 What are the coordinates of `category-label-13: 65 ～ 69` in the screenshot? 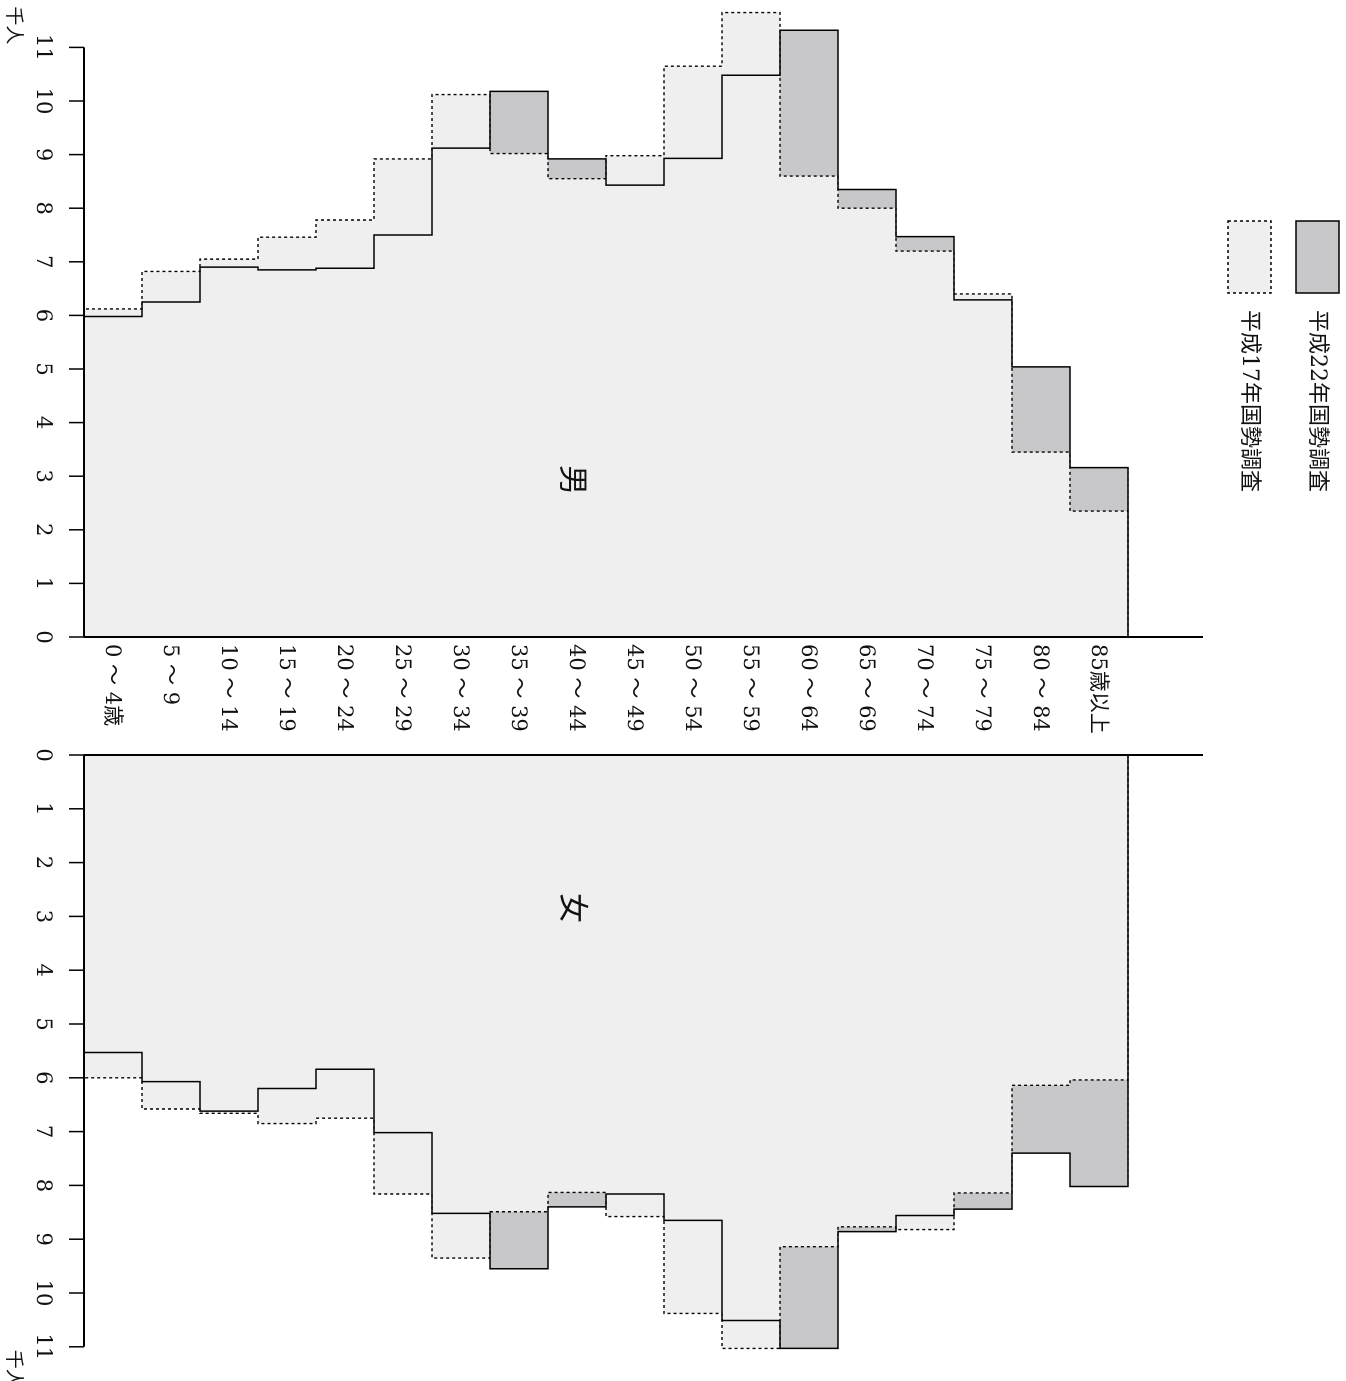 It's located at (867, 688).